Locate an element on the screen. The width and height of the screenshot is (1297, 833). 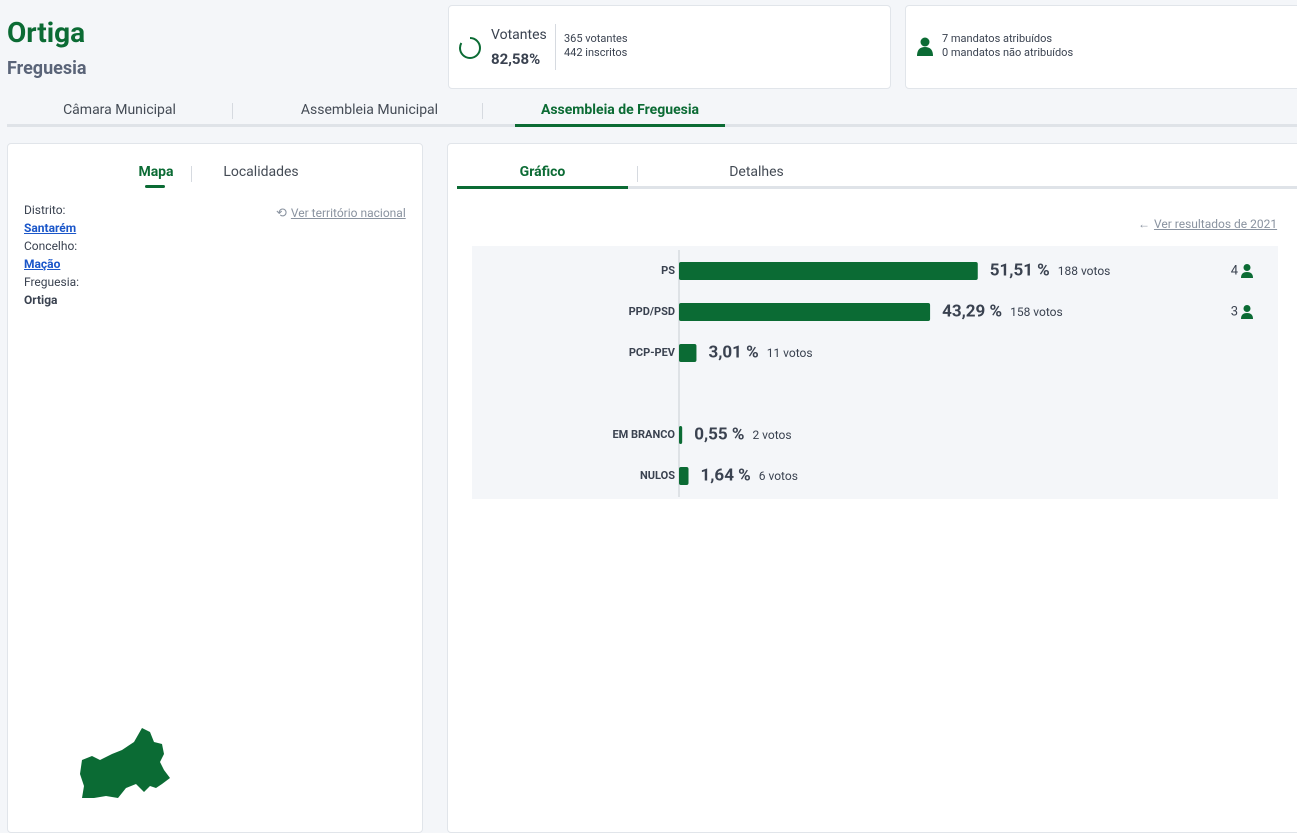
field-label: Concelho: is located at coordinates (51, 246).